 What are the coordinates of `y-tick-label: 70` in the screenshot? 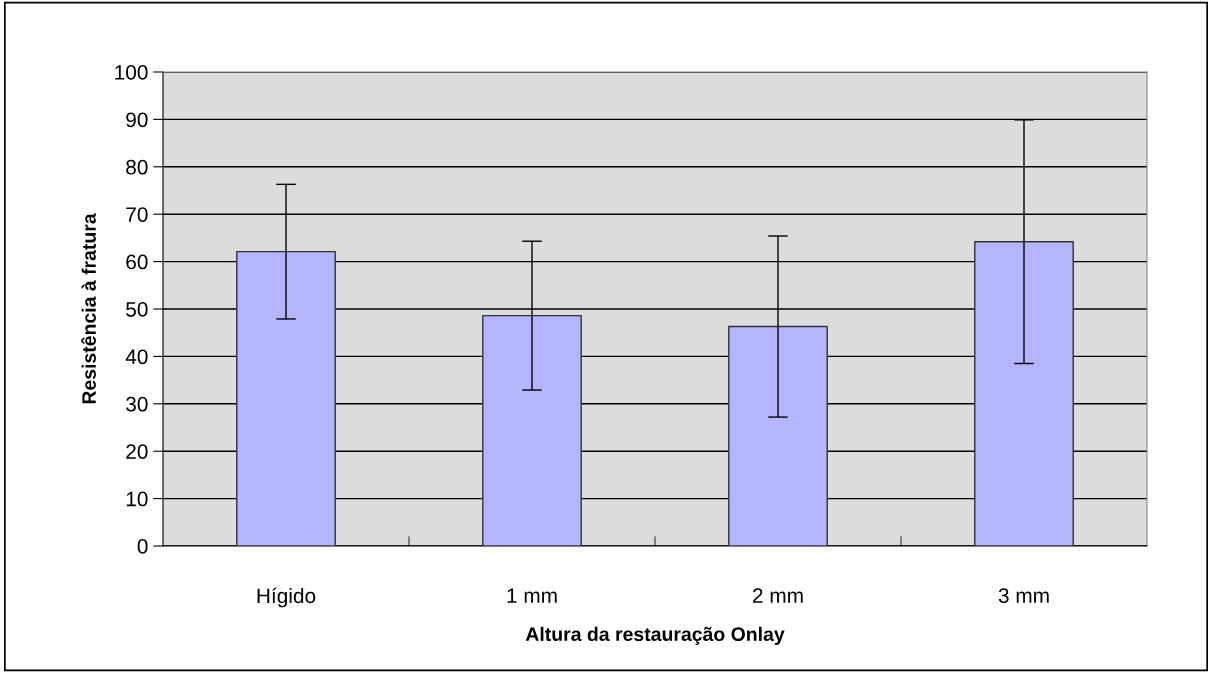 It's located at (137, 214).